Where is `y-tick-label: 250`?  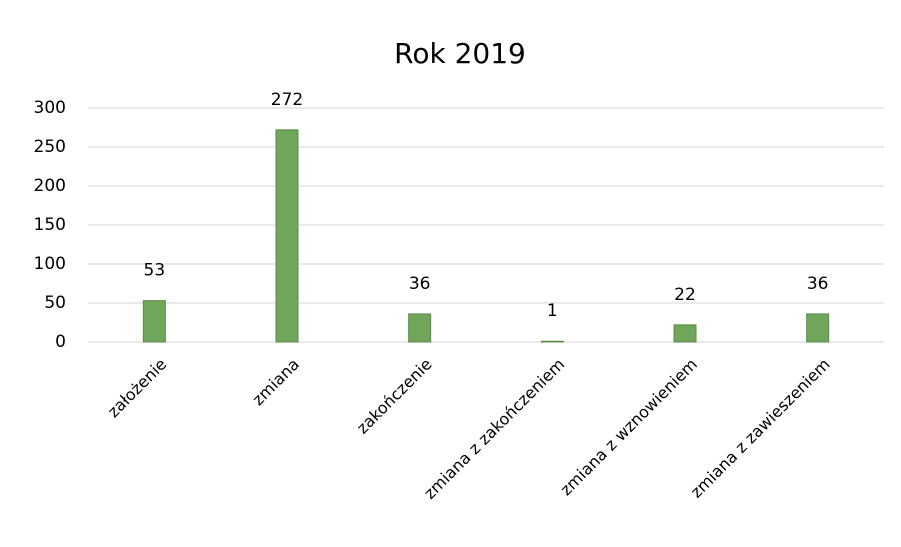 y-tick-label: 250 is located at coordinates (50, 147).